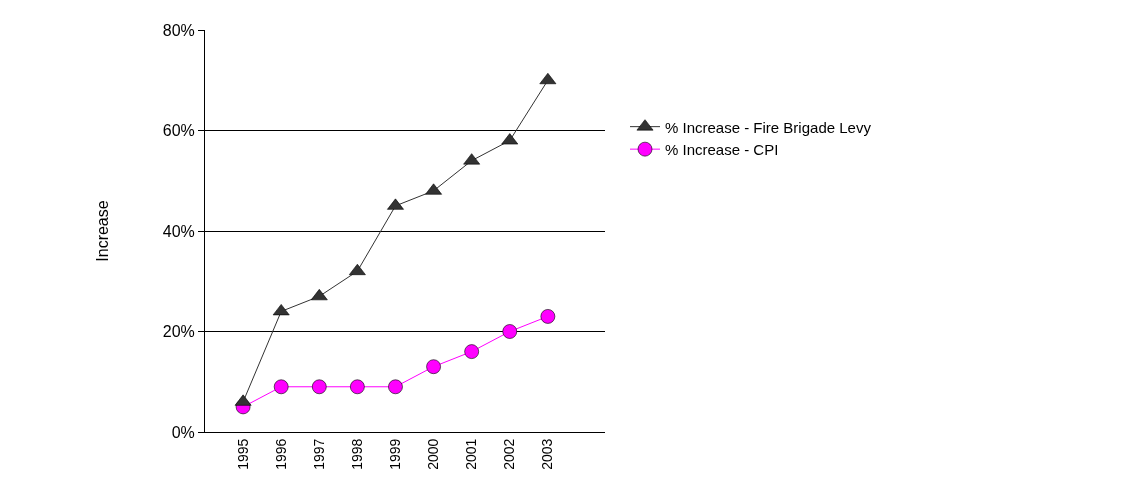  What do you see at coordinates (102, 231) in the screenshot?
I see `y-axis-title: Increase` at bounding box center [102, 231].